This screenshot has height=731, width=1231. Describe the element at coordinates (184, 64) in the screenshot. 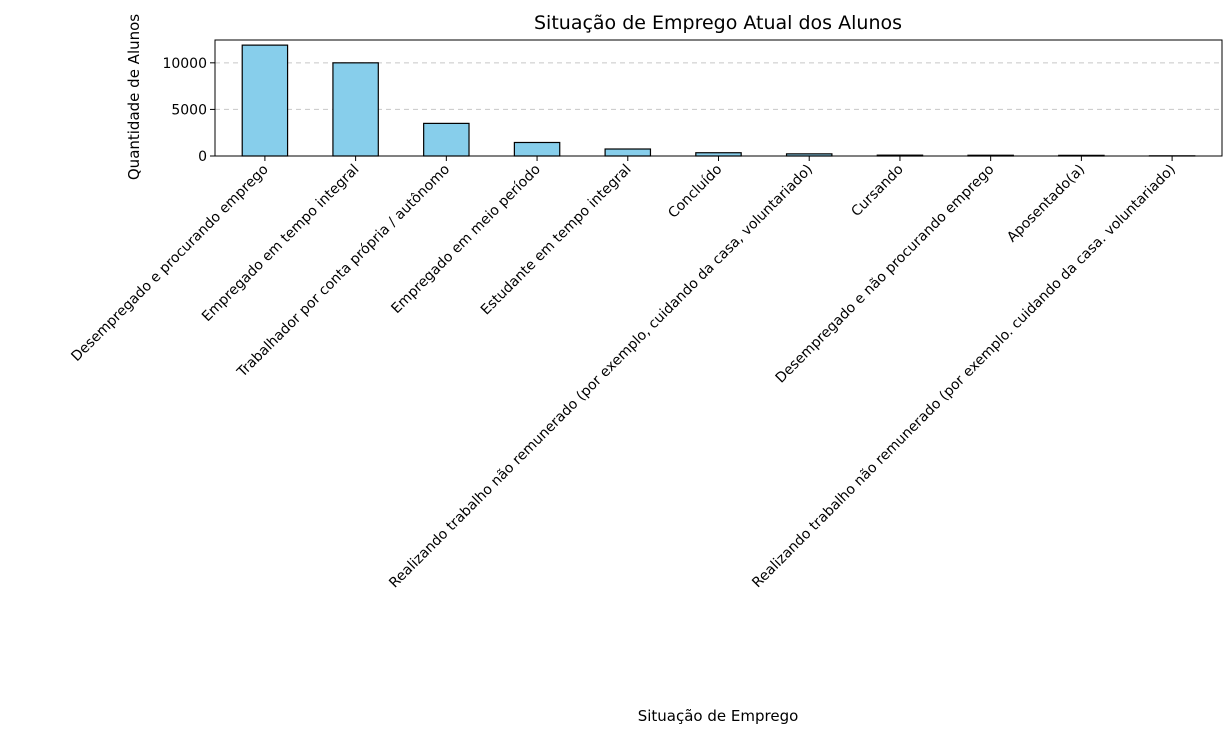

I see `y-tick-label: 10000` at that location.